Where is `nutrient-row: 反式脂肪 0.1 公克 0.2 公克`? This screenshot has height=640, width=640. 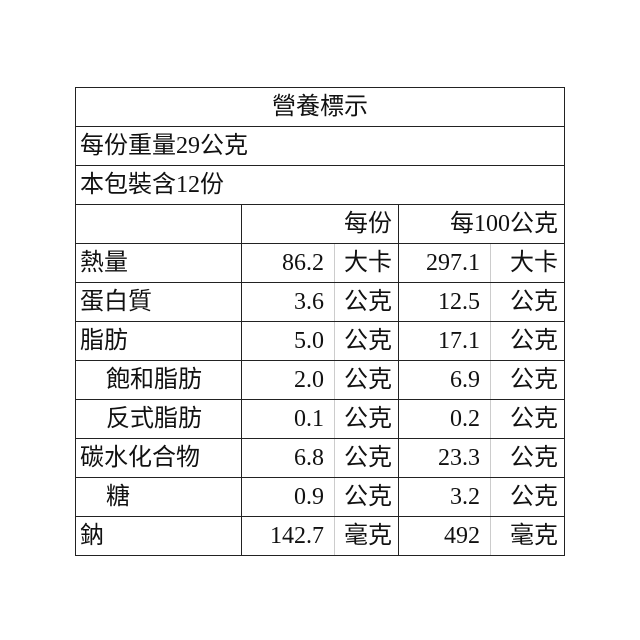 nutrient-row: 反式脂肪 0.1 公克 0.2 公克 is located at coordinates (320, 419).